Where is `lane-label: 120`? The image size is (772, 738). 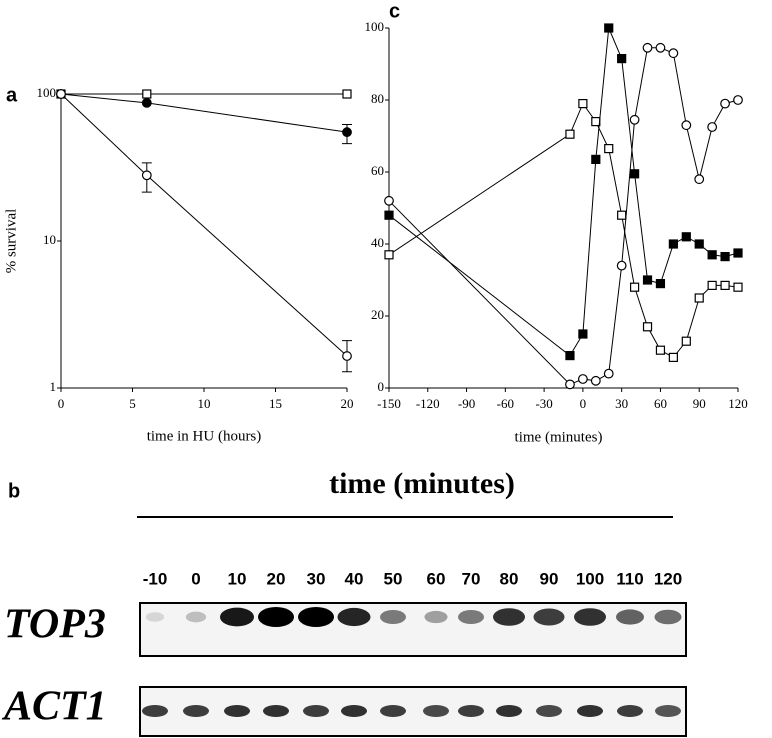
lane-label: 120 is located at coordinates (668, 578).